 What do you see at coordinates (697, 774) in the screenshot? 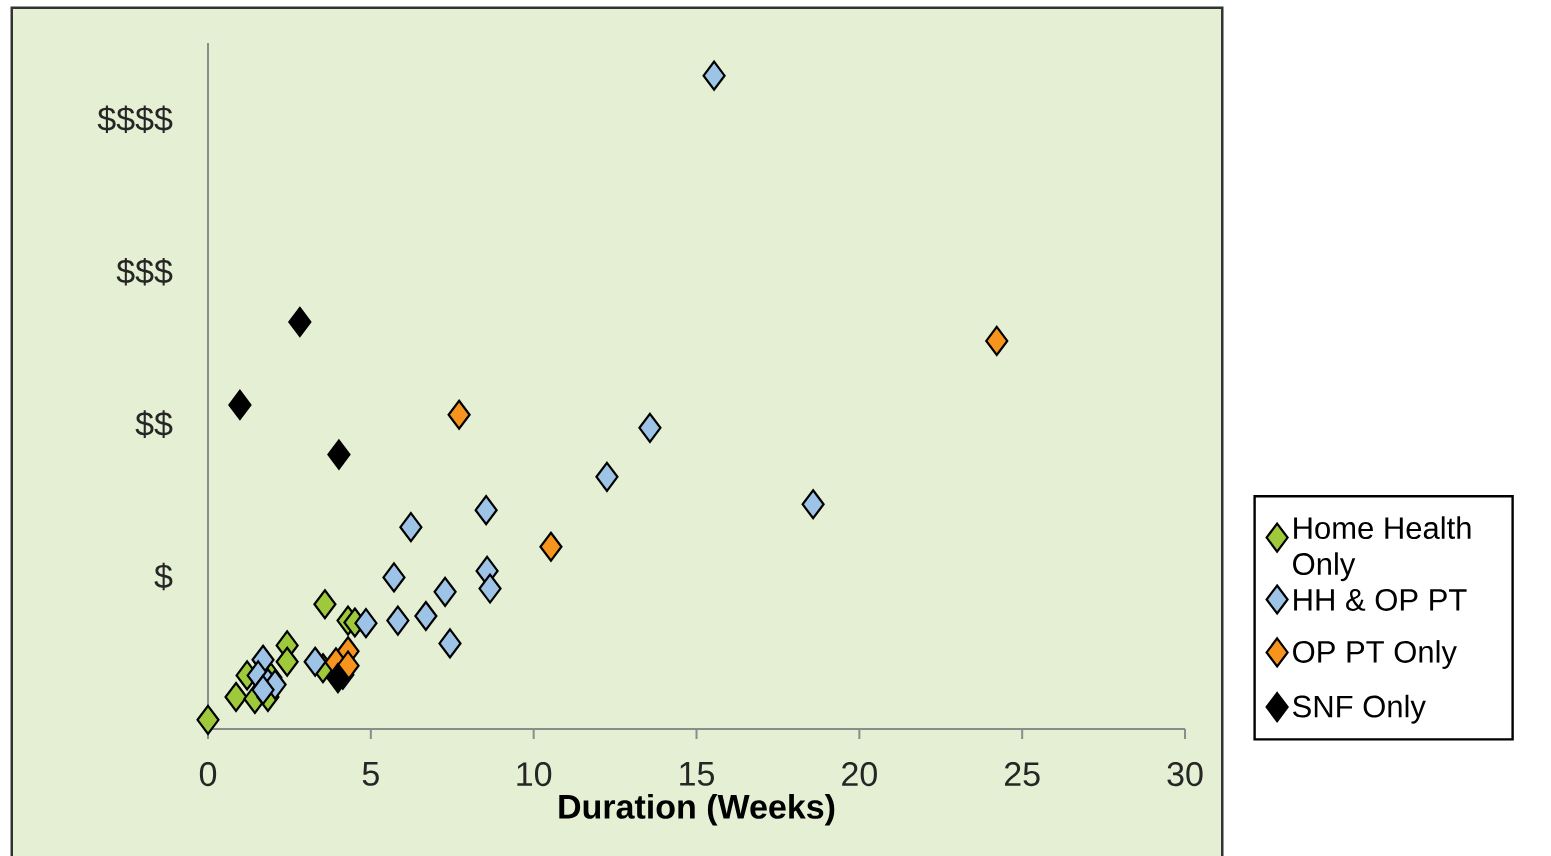
I see `x-tick-label: 15` at bounding box center [697, 774].